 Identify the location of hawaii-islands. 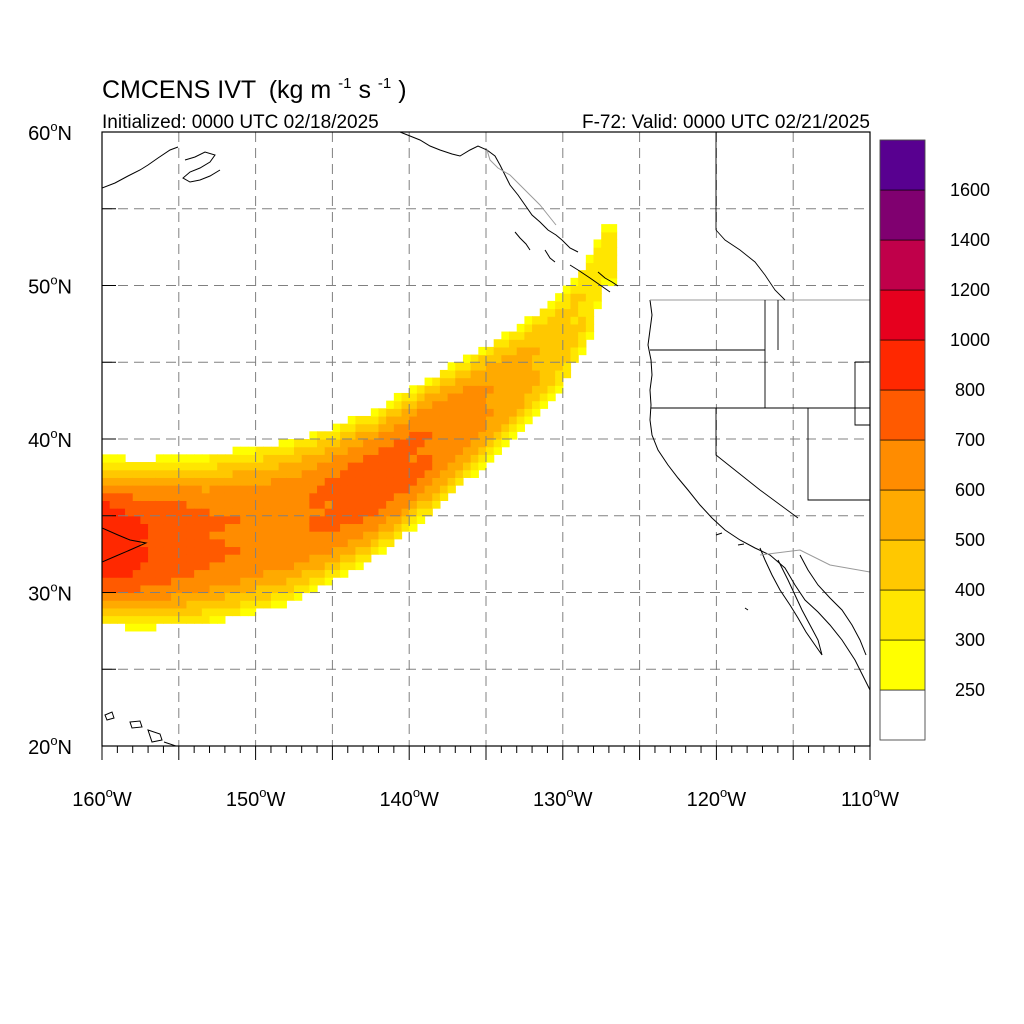
(141, 728).